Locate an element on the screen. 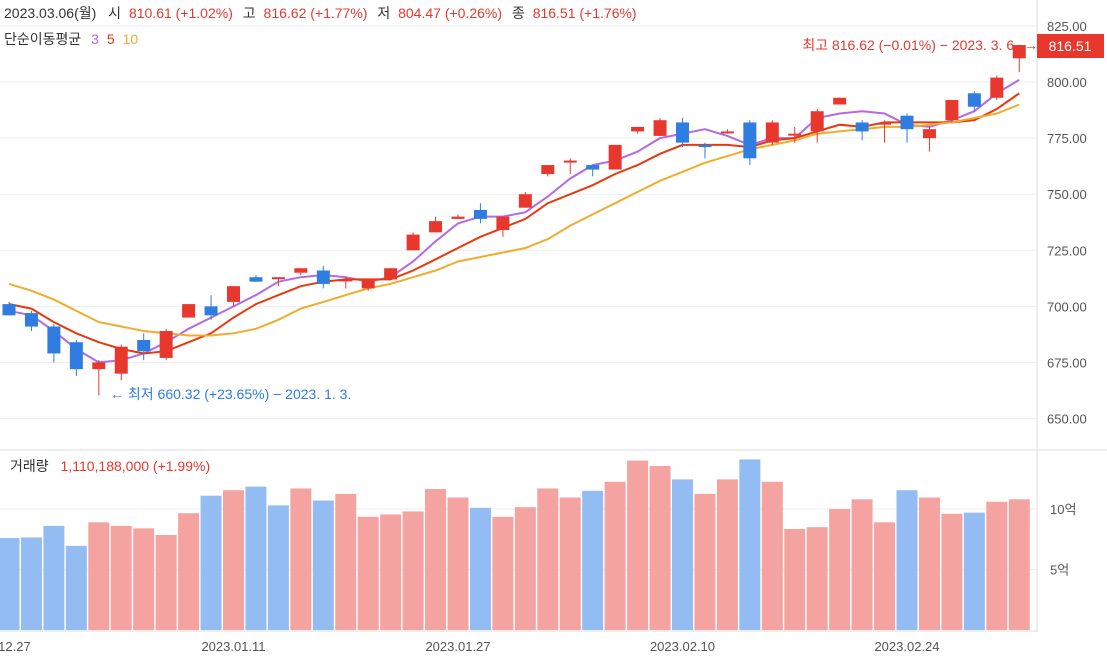 Image resolution: width=1107 pixels, height=657 pixels. header-date: 2023.03.06(월) is located at coordinates (50, 13).